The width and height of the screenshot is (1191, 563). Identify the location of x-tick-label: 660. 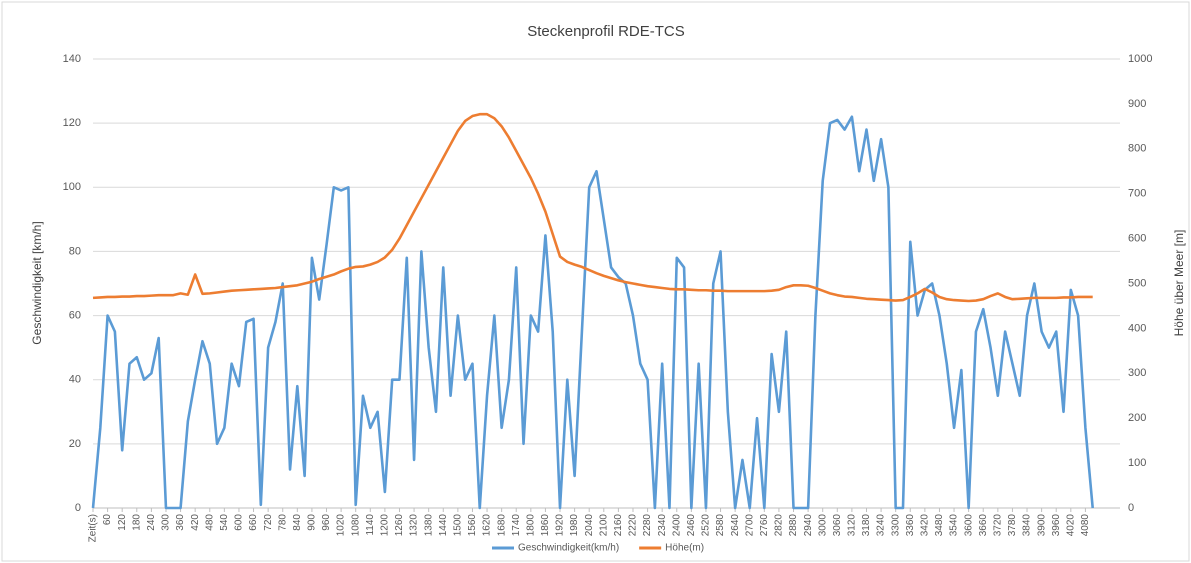
(253, 522).